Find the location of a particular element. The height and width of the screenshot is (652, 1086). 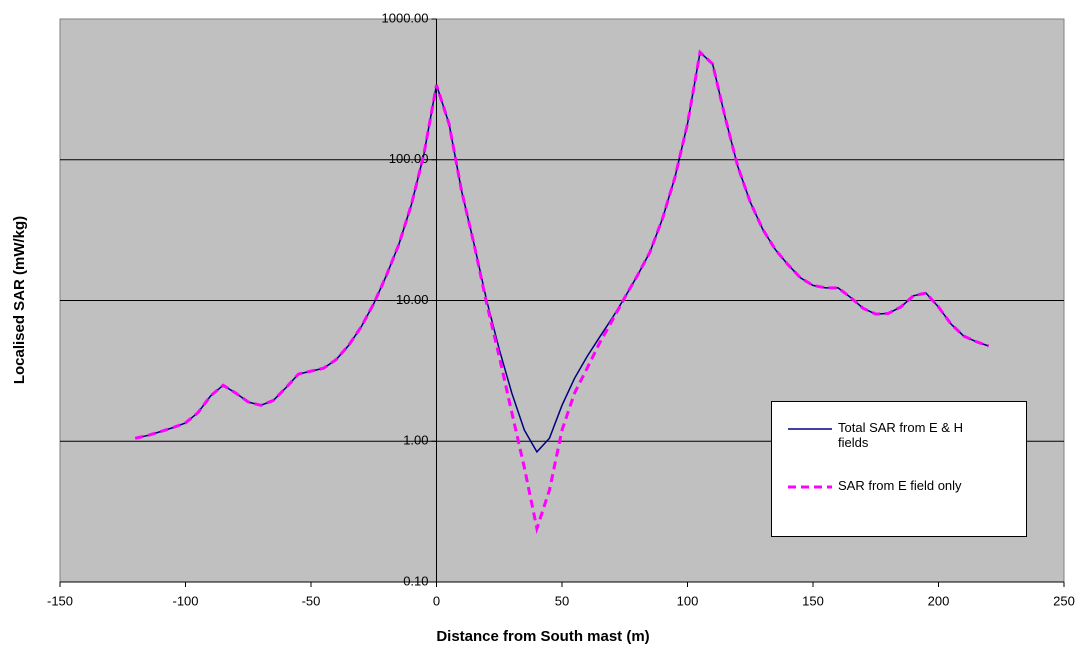

x-tick-label: -50 is located at coordinates (311, 600).